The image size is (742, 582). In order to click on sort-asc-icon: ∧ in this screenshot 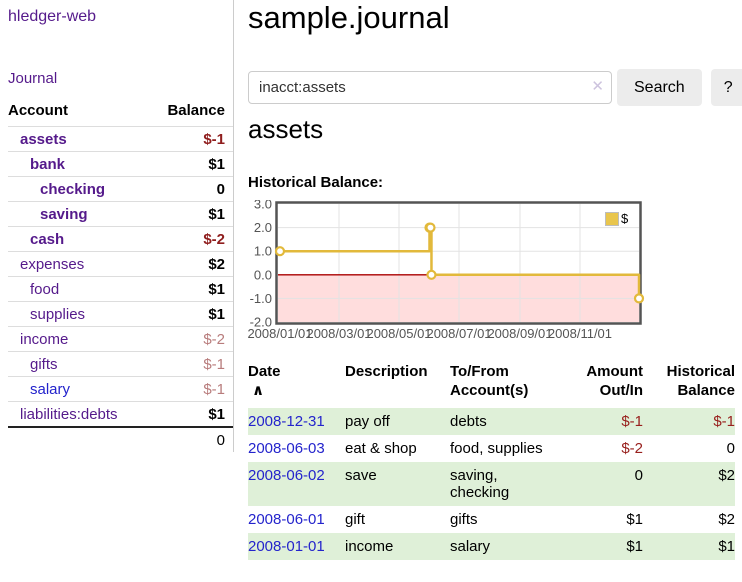, I will do `click(258, 390)`.